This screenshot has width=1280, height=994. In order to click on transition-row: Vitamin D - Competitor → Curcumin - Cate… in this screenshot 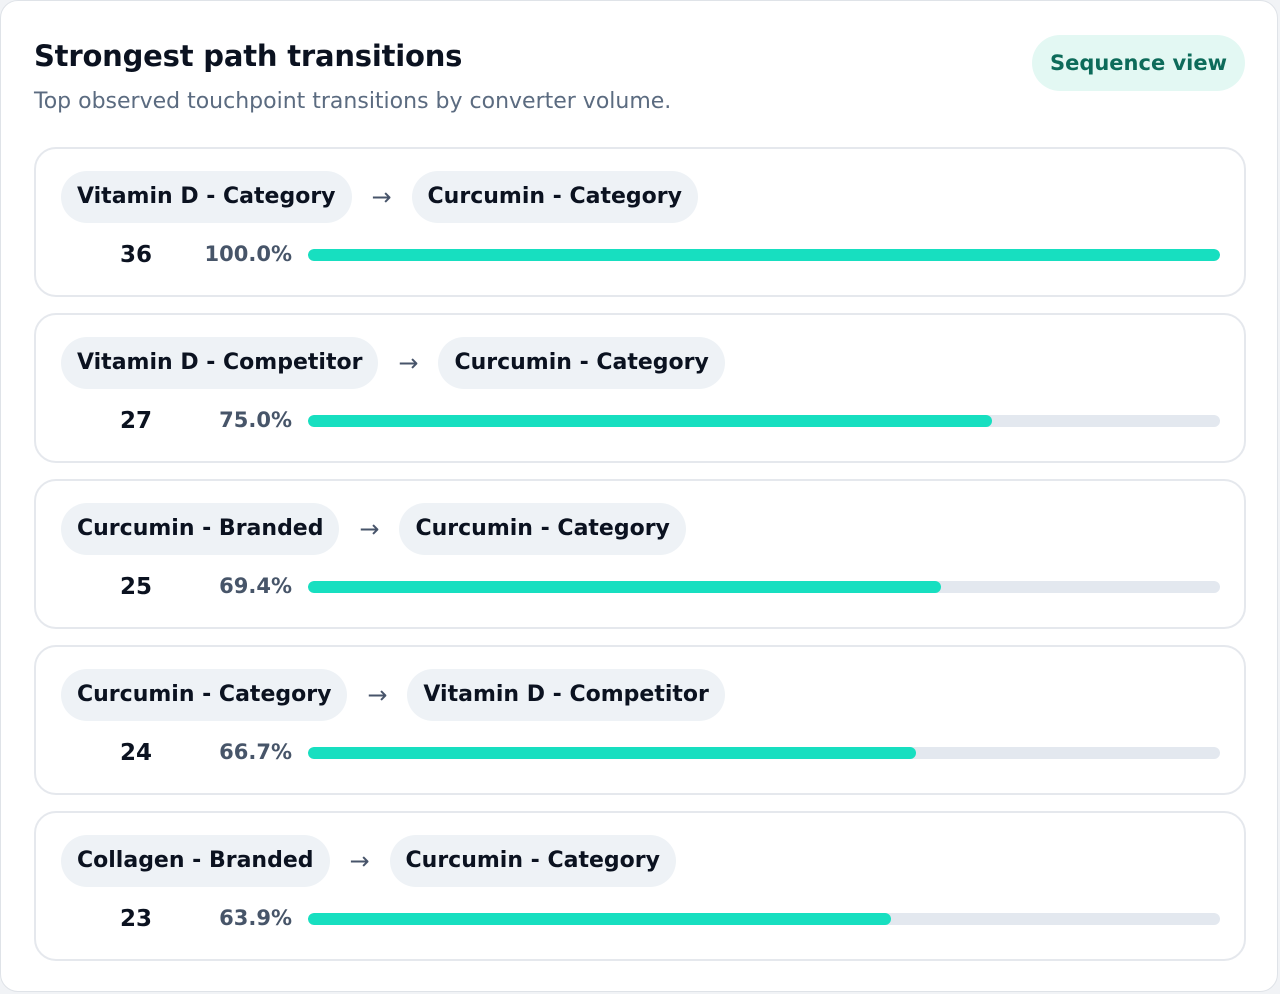, I will do `click(640, 388)`.